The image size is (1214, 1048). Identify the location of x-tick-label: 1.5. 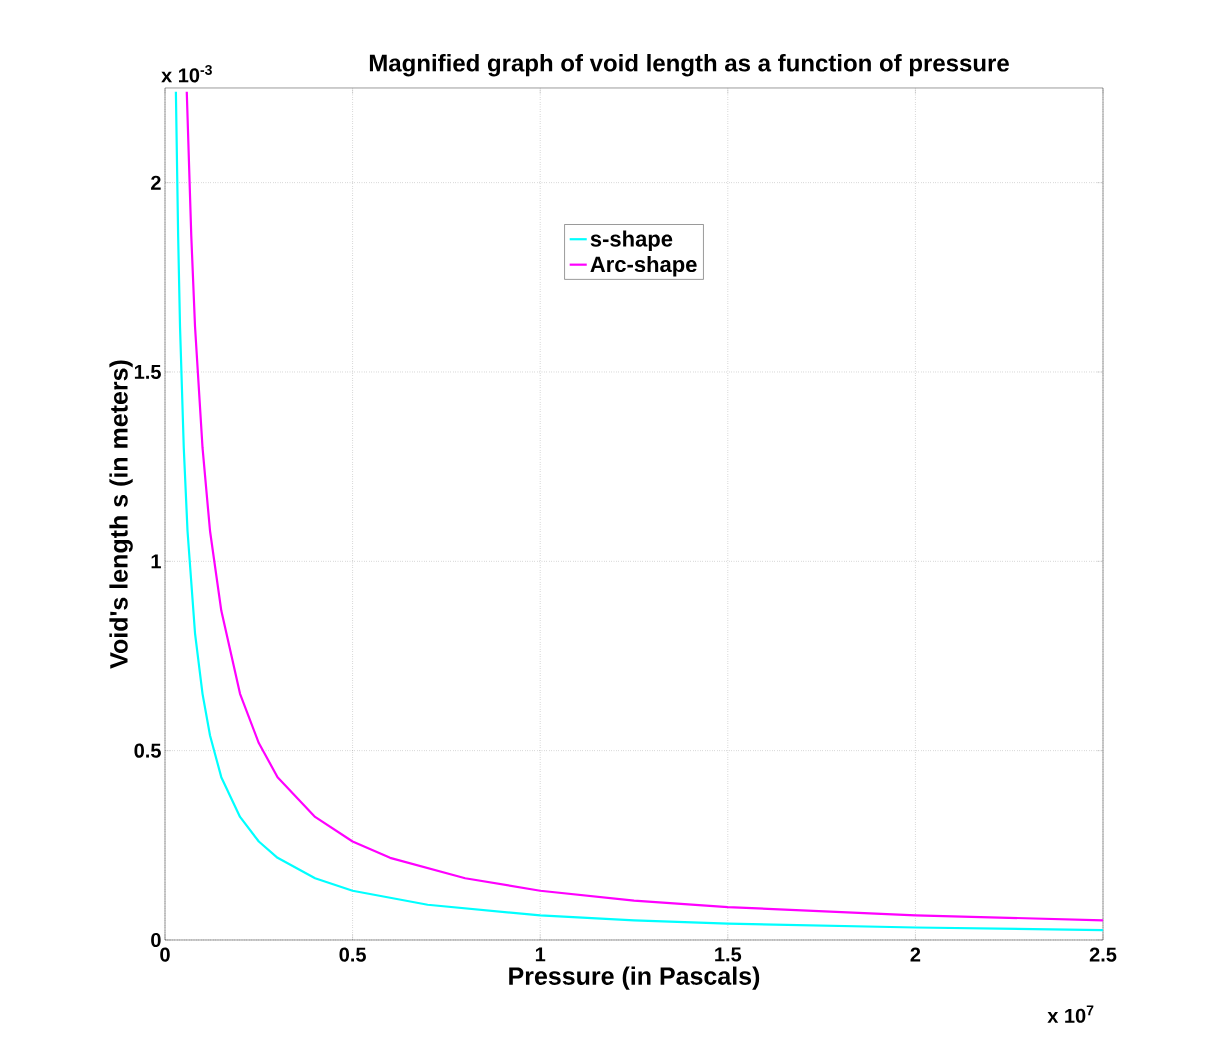
(728, 954).